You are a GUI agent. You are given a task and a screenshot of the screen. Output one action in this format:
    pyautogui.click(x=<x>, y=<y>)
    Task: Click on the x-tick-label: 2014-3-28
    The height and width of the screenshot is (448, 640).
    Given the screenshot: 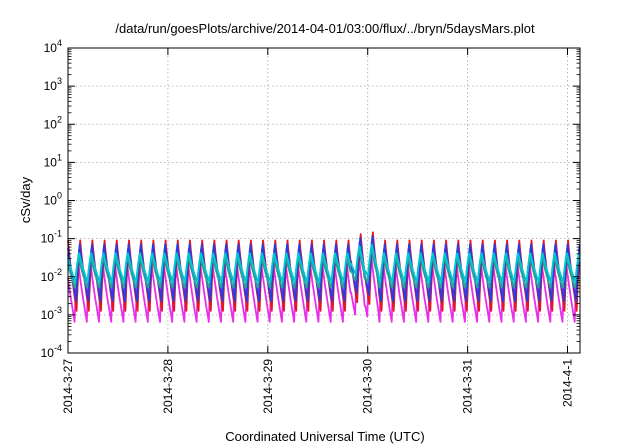 What is the action you would take?
    pyautogui.click(x=168, y=386)
    